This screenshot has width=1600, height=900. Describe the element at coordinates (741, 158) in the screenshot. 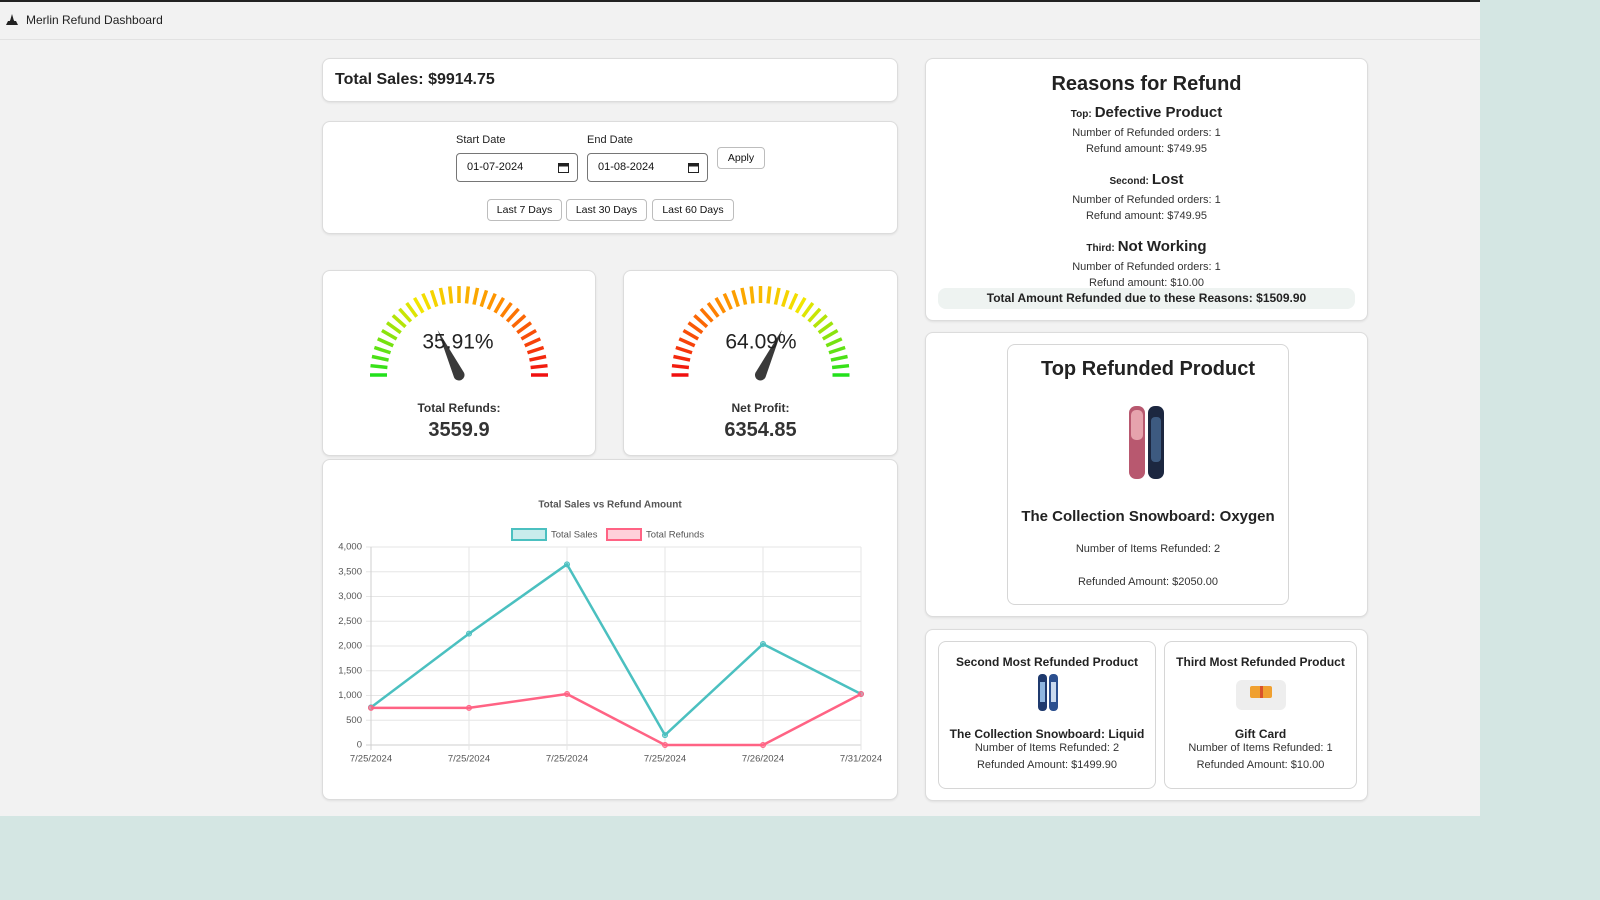

I see `apply-button: Apply` at that location.